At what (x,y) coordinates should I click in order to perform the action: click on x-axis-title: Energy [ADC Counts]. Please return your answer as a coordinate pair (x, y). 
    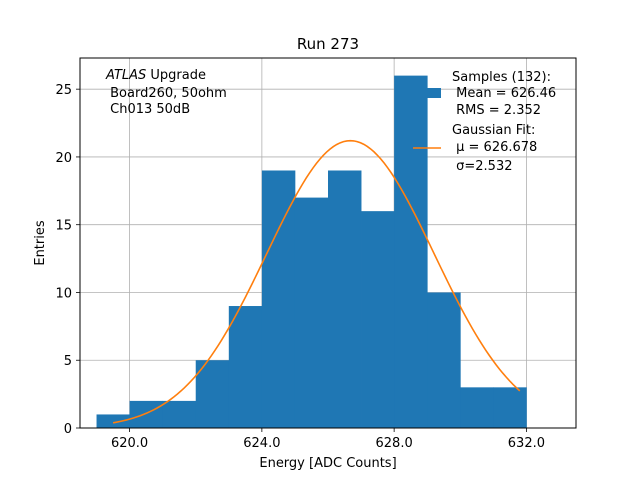
    Looking at the image, I should click on (327, 463).